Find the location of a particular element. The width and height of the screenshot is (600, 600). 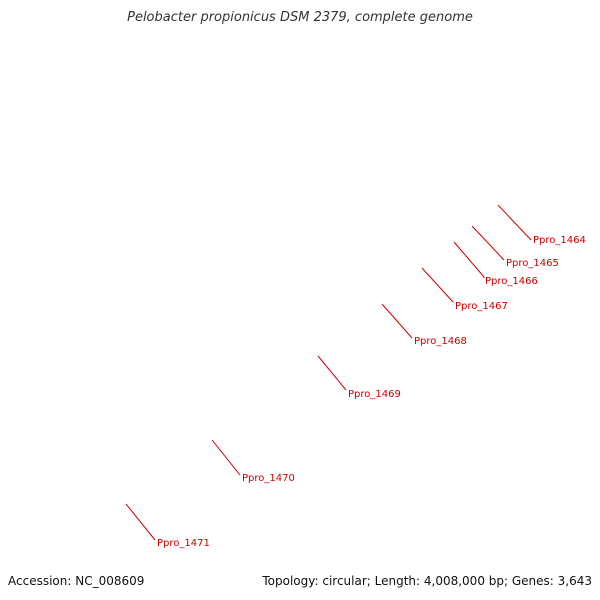

gene-label: Ppro_1466 is located at coordinates (511, 281).